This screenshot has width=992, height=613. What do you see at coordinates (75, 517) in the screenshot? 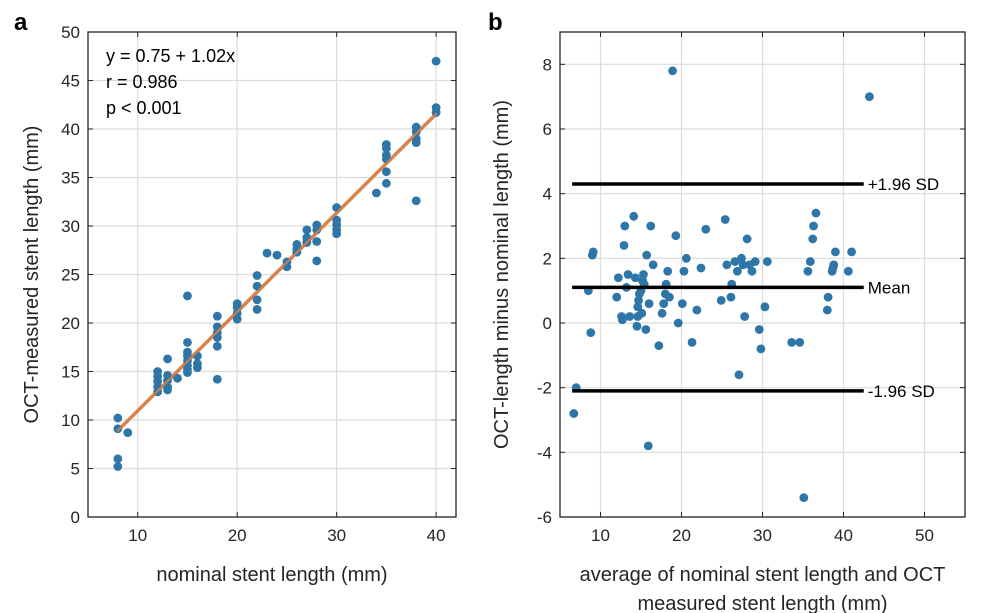
I see `y-tick-label: 0` at bounding box center [75, 517].